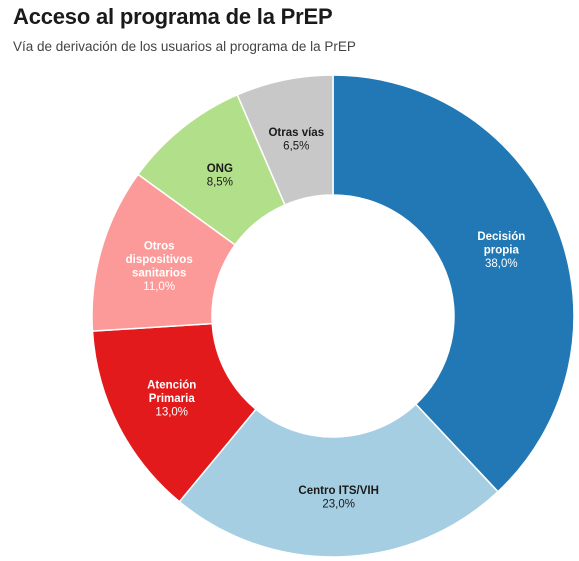  I want to click on slice-value: 13,0%, so click(171, 413).